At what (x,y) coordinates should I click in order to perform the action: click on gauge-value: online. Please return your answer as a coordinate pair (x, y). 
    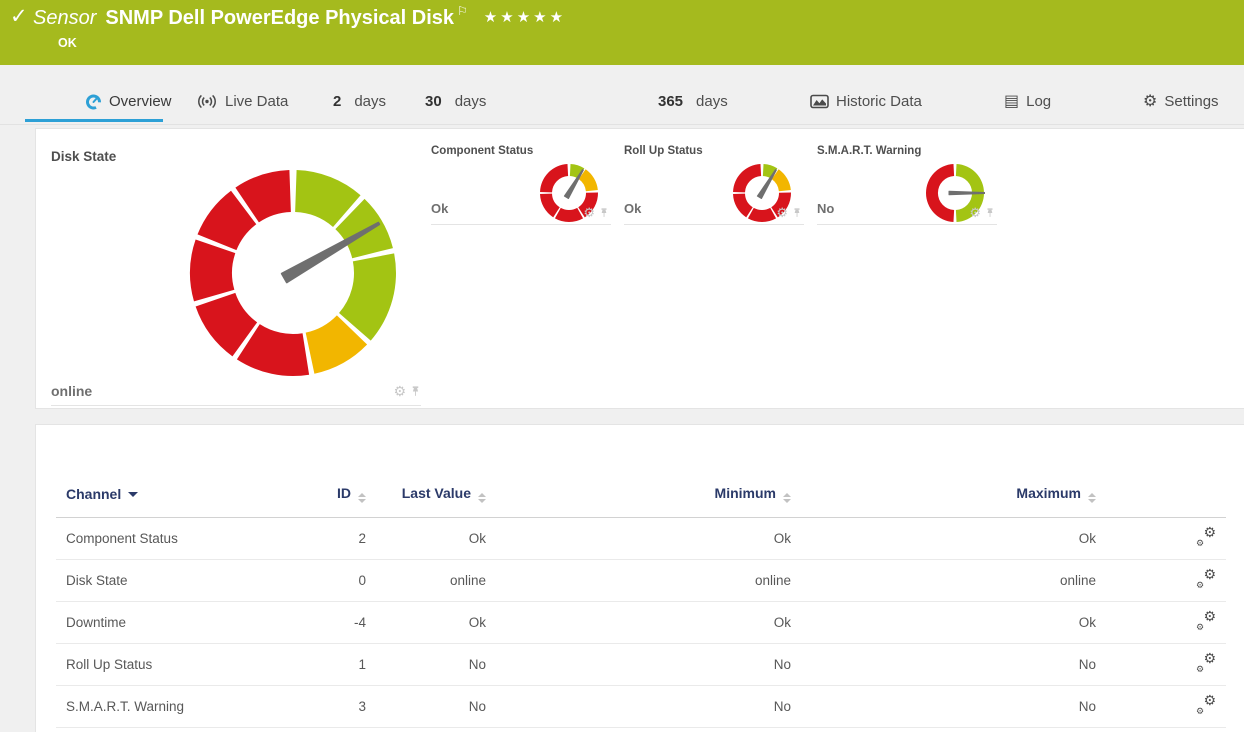
    Looking at the image, I should click on (72, 391).